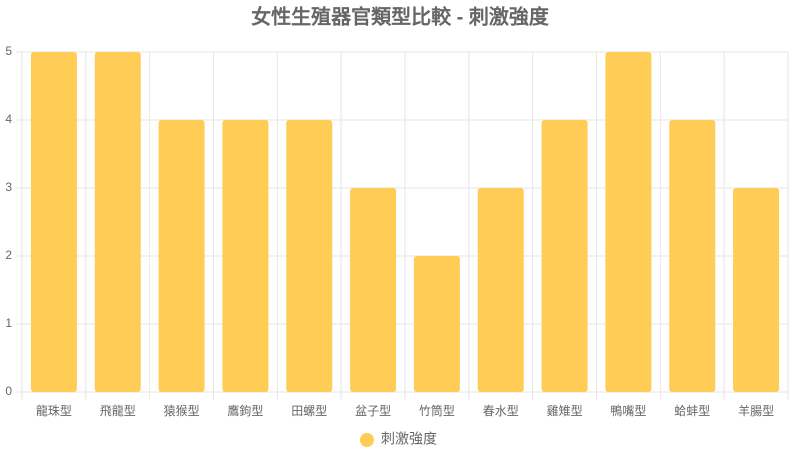 The width and height of the screenshot is (800, 460). Describe the element at coordinates (8, 119) in the screenshot. I see `y-tick-label: 4` at that location.